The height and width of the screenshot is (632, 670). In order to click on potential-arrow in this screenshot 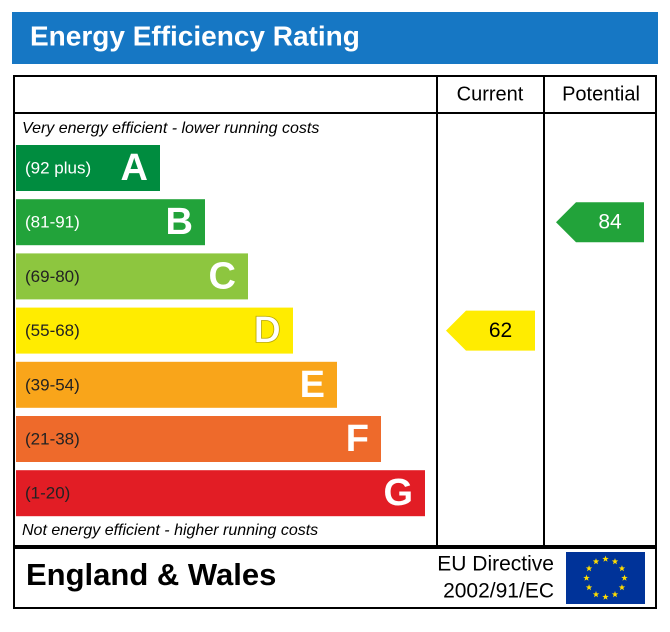, I will do `click(600, 222)`.